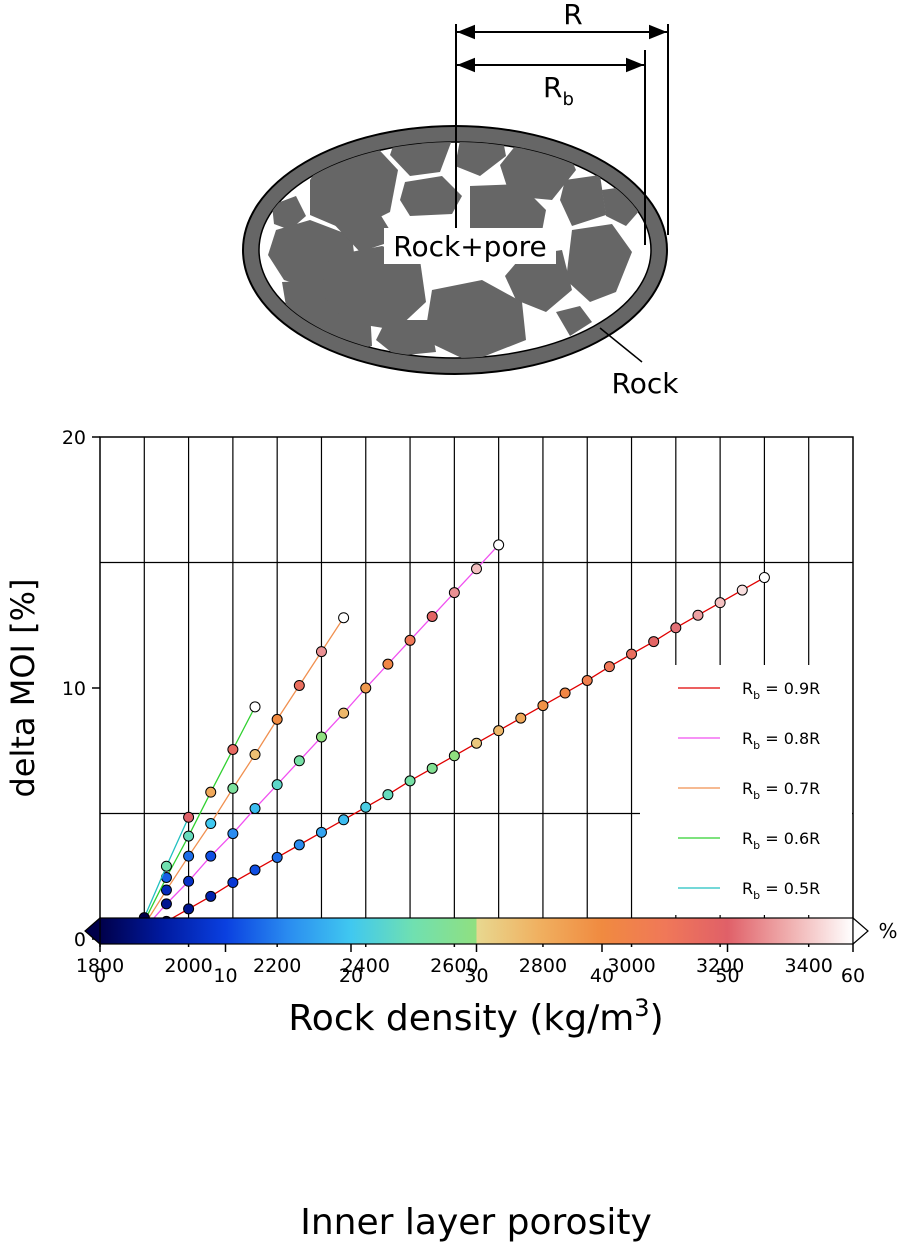 This screenshot has width=898, height=1245. I want to click on rb-sub: b, so click(567, 99).